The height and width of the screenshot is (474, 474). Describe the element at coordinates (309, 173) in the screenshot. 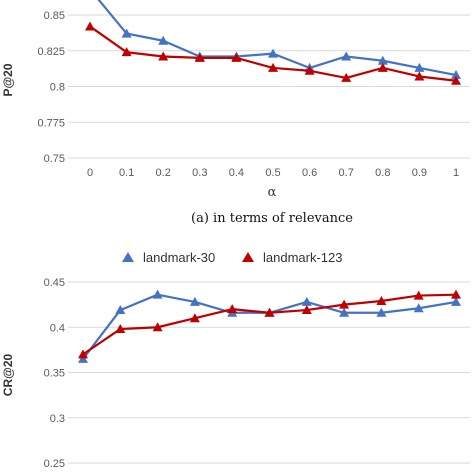

I see `x-tick-label: 0.6` at that location.